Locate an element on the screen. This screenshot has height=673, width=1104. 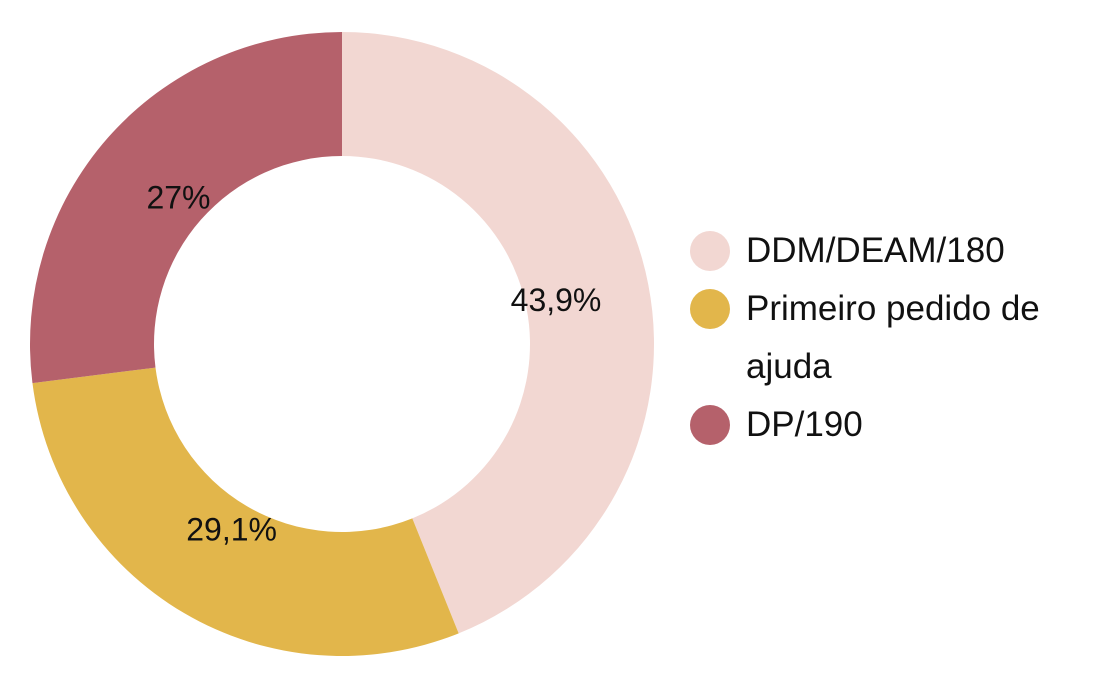
legend-label: Primeiro pedido de ajuda is located at coordinates (893, 337).